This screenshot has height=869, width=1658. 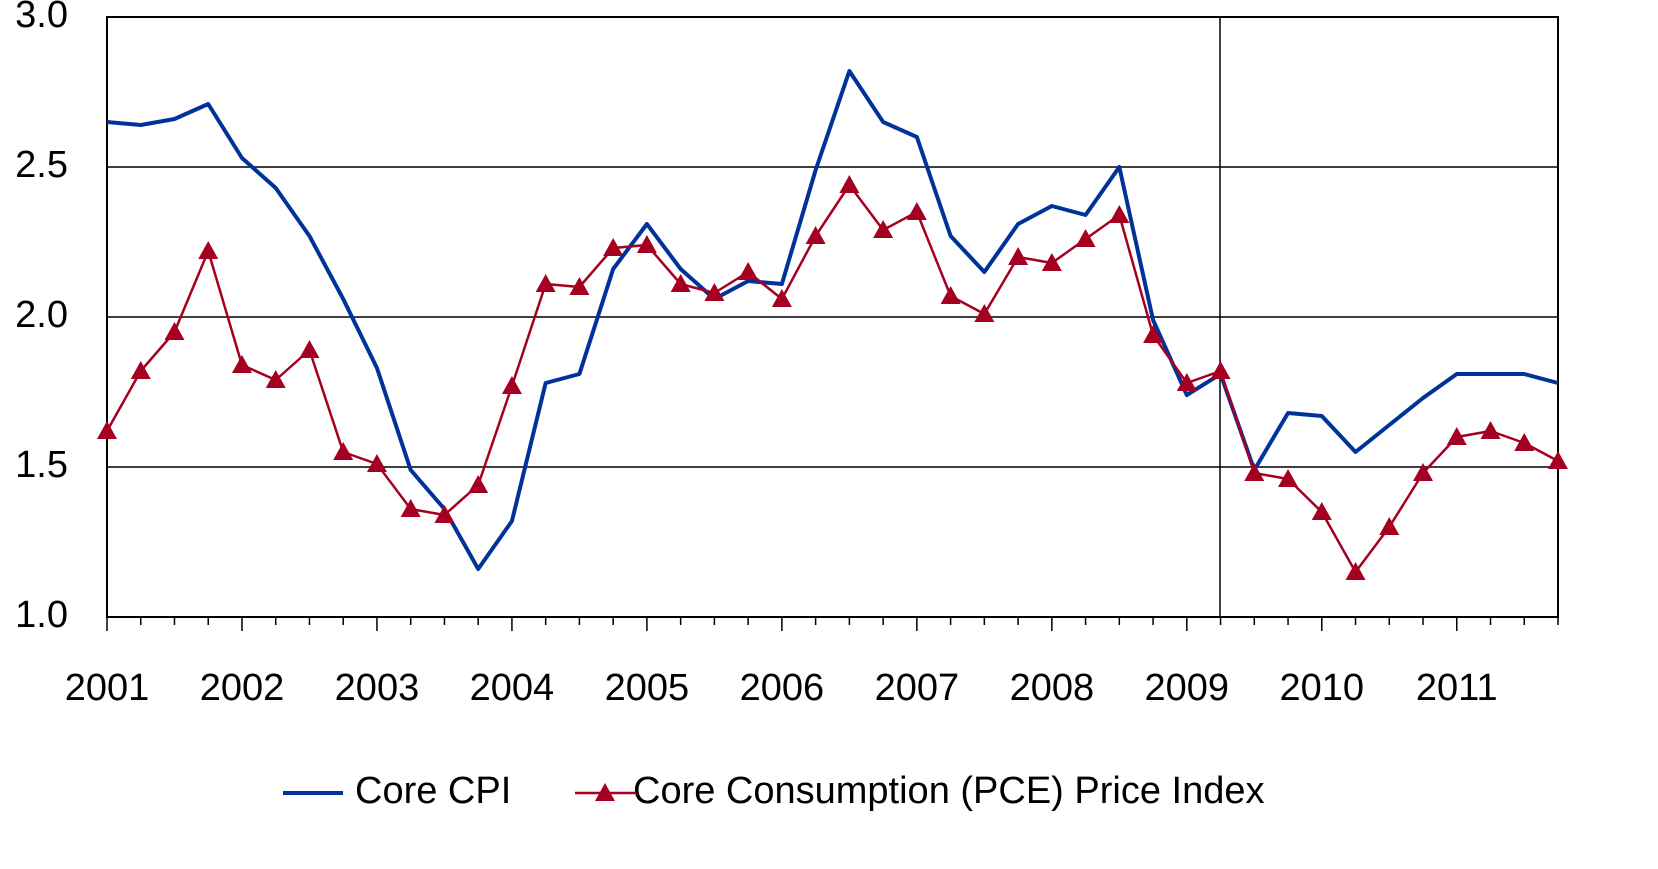 What do you see at coordinates (41, 165) in the screenshot?
I see `y-tick-label: 2.5` at bounding box center [41, 165].